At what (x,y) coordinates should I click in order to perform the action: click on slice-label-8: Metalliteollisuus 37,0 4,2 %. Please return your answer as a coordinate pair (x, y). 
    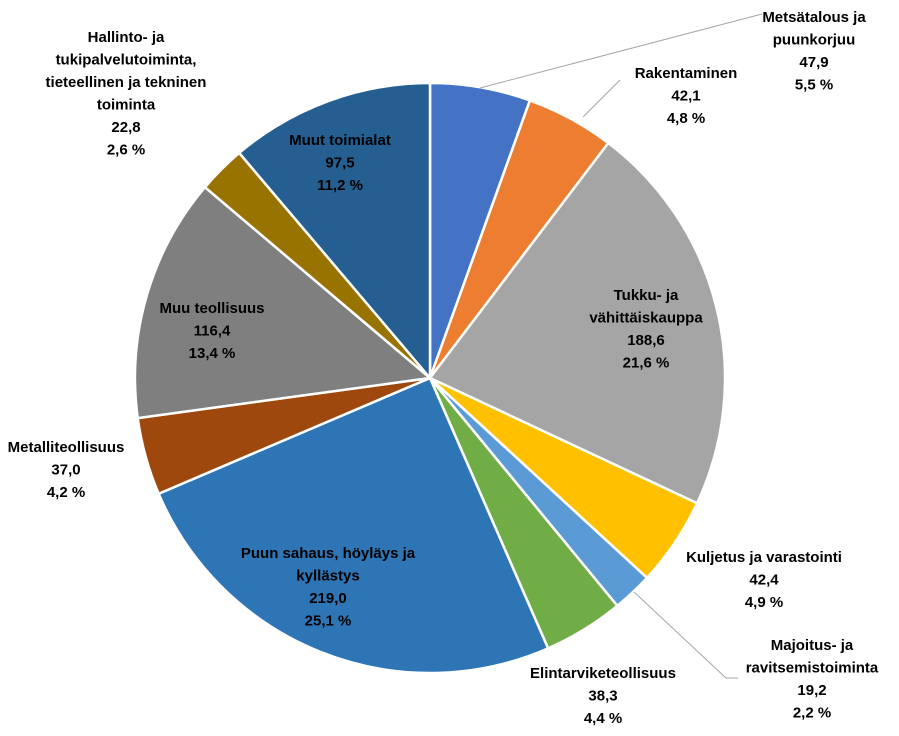
    Looking at the image, I should click on (66, 470).